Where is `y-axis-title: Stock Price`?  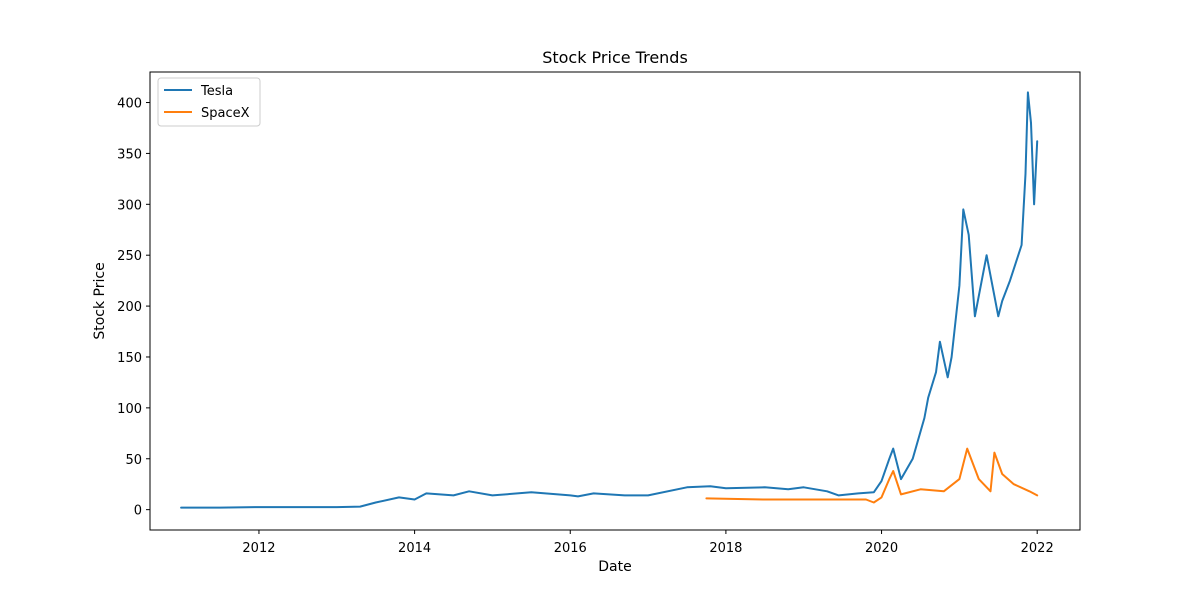 y-axis-title: Stock Price is located at coordinates (100, 300).